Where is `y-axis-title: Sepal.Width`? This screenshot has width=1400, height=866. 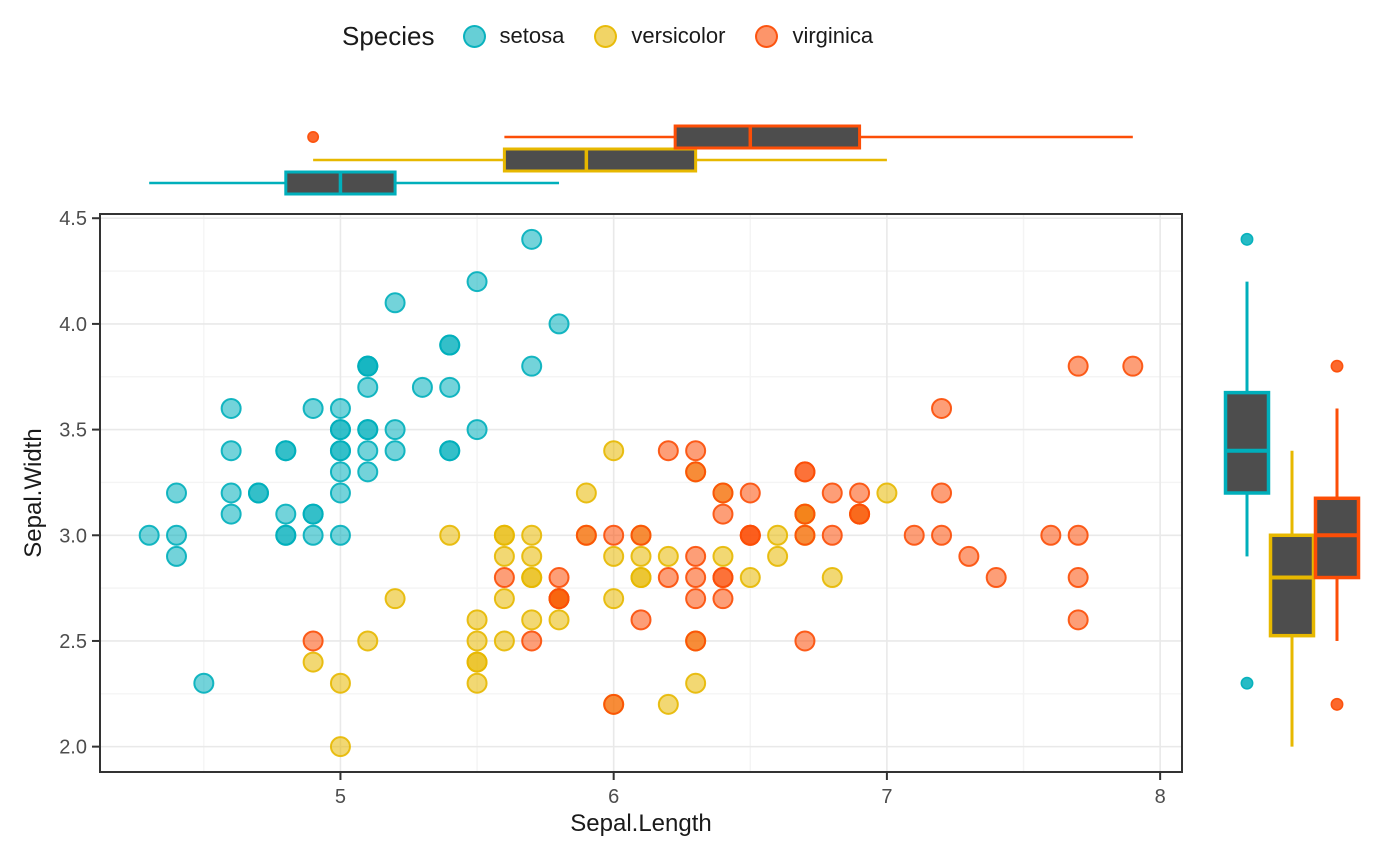
y-axis-title: Sepal.Width is located at coordinates (33, 493).